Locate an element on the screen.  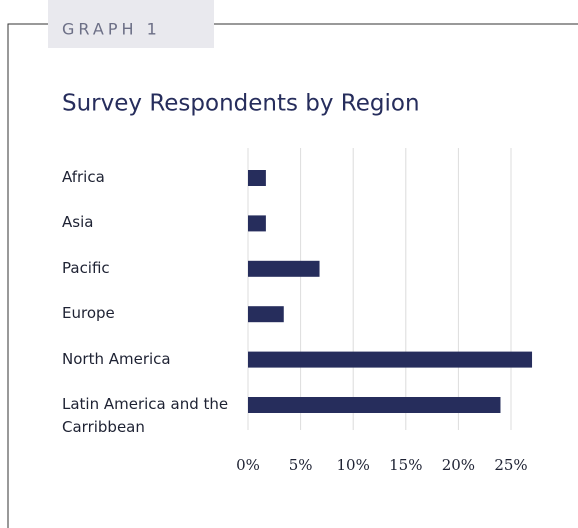
chart-title: Survey Respondents by Region is located at coordinates (241, 104).